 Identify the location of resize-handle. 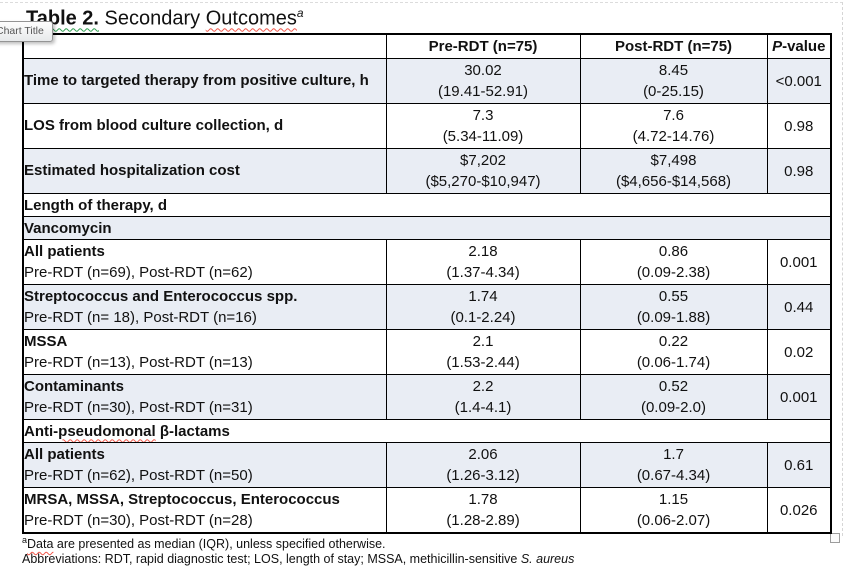
(835, 538).